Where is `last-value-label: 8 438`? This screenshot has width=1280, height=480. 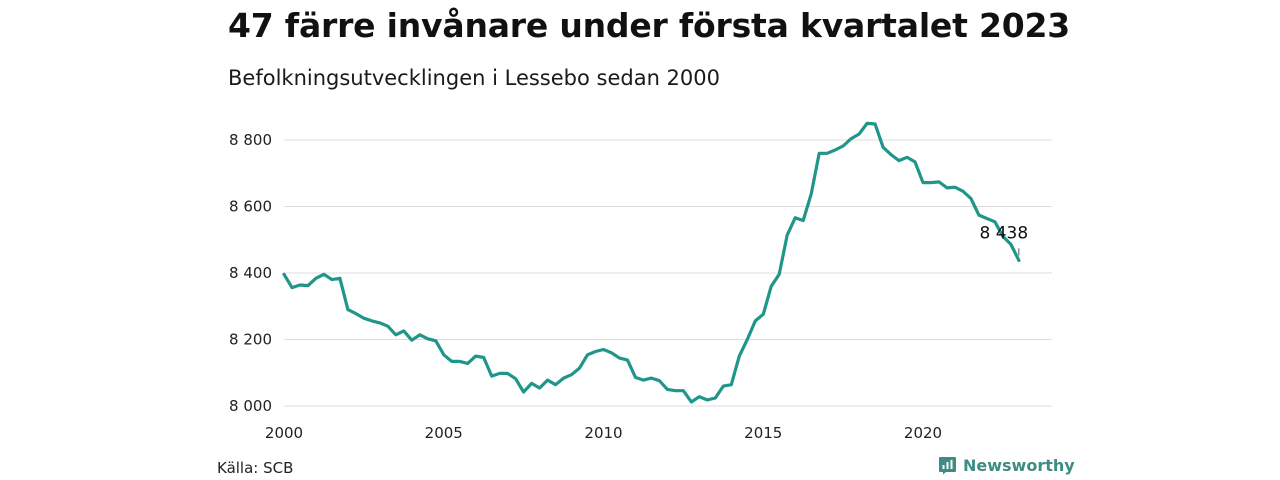 last-value-label: 8 438 is located at coordinates (1004, 233).